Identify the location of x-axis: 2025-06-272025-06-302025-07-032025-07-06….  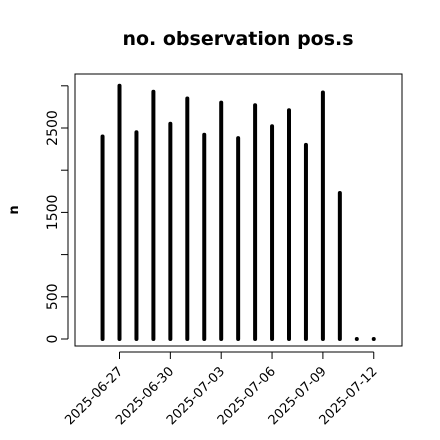
(221, 389).